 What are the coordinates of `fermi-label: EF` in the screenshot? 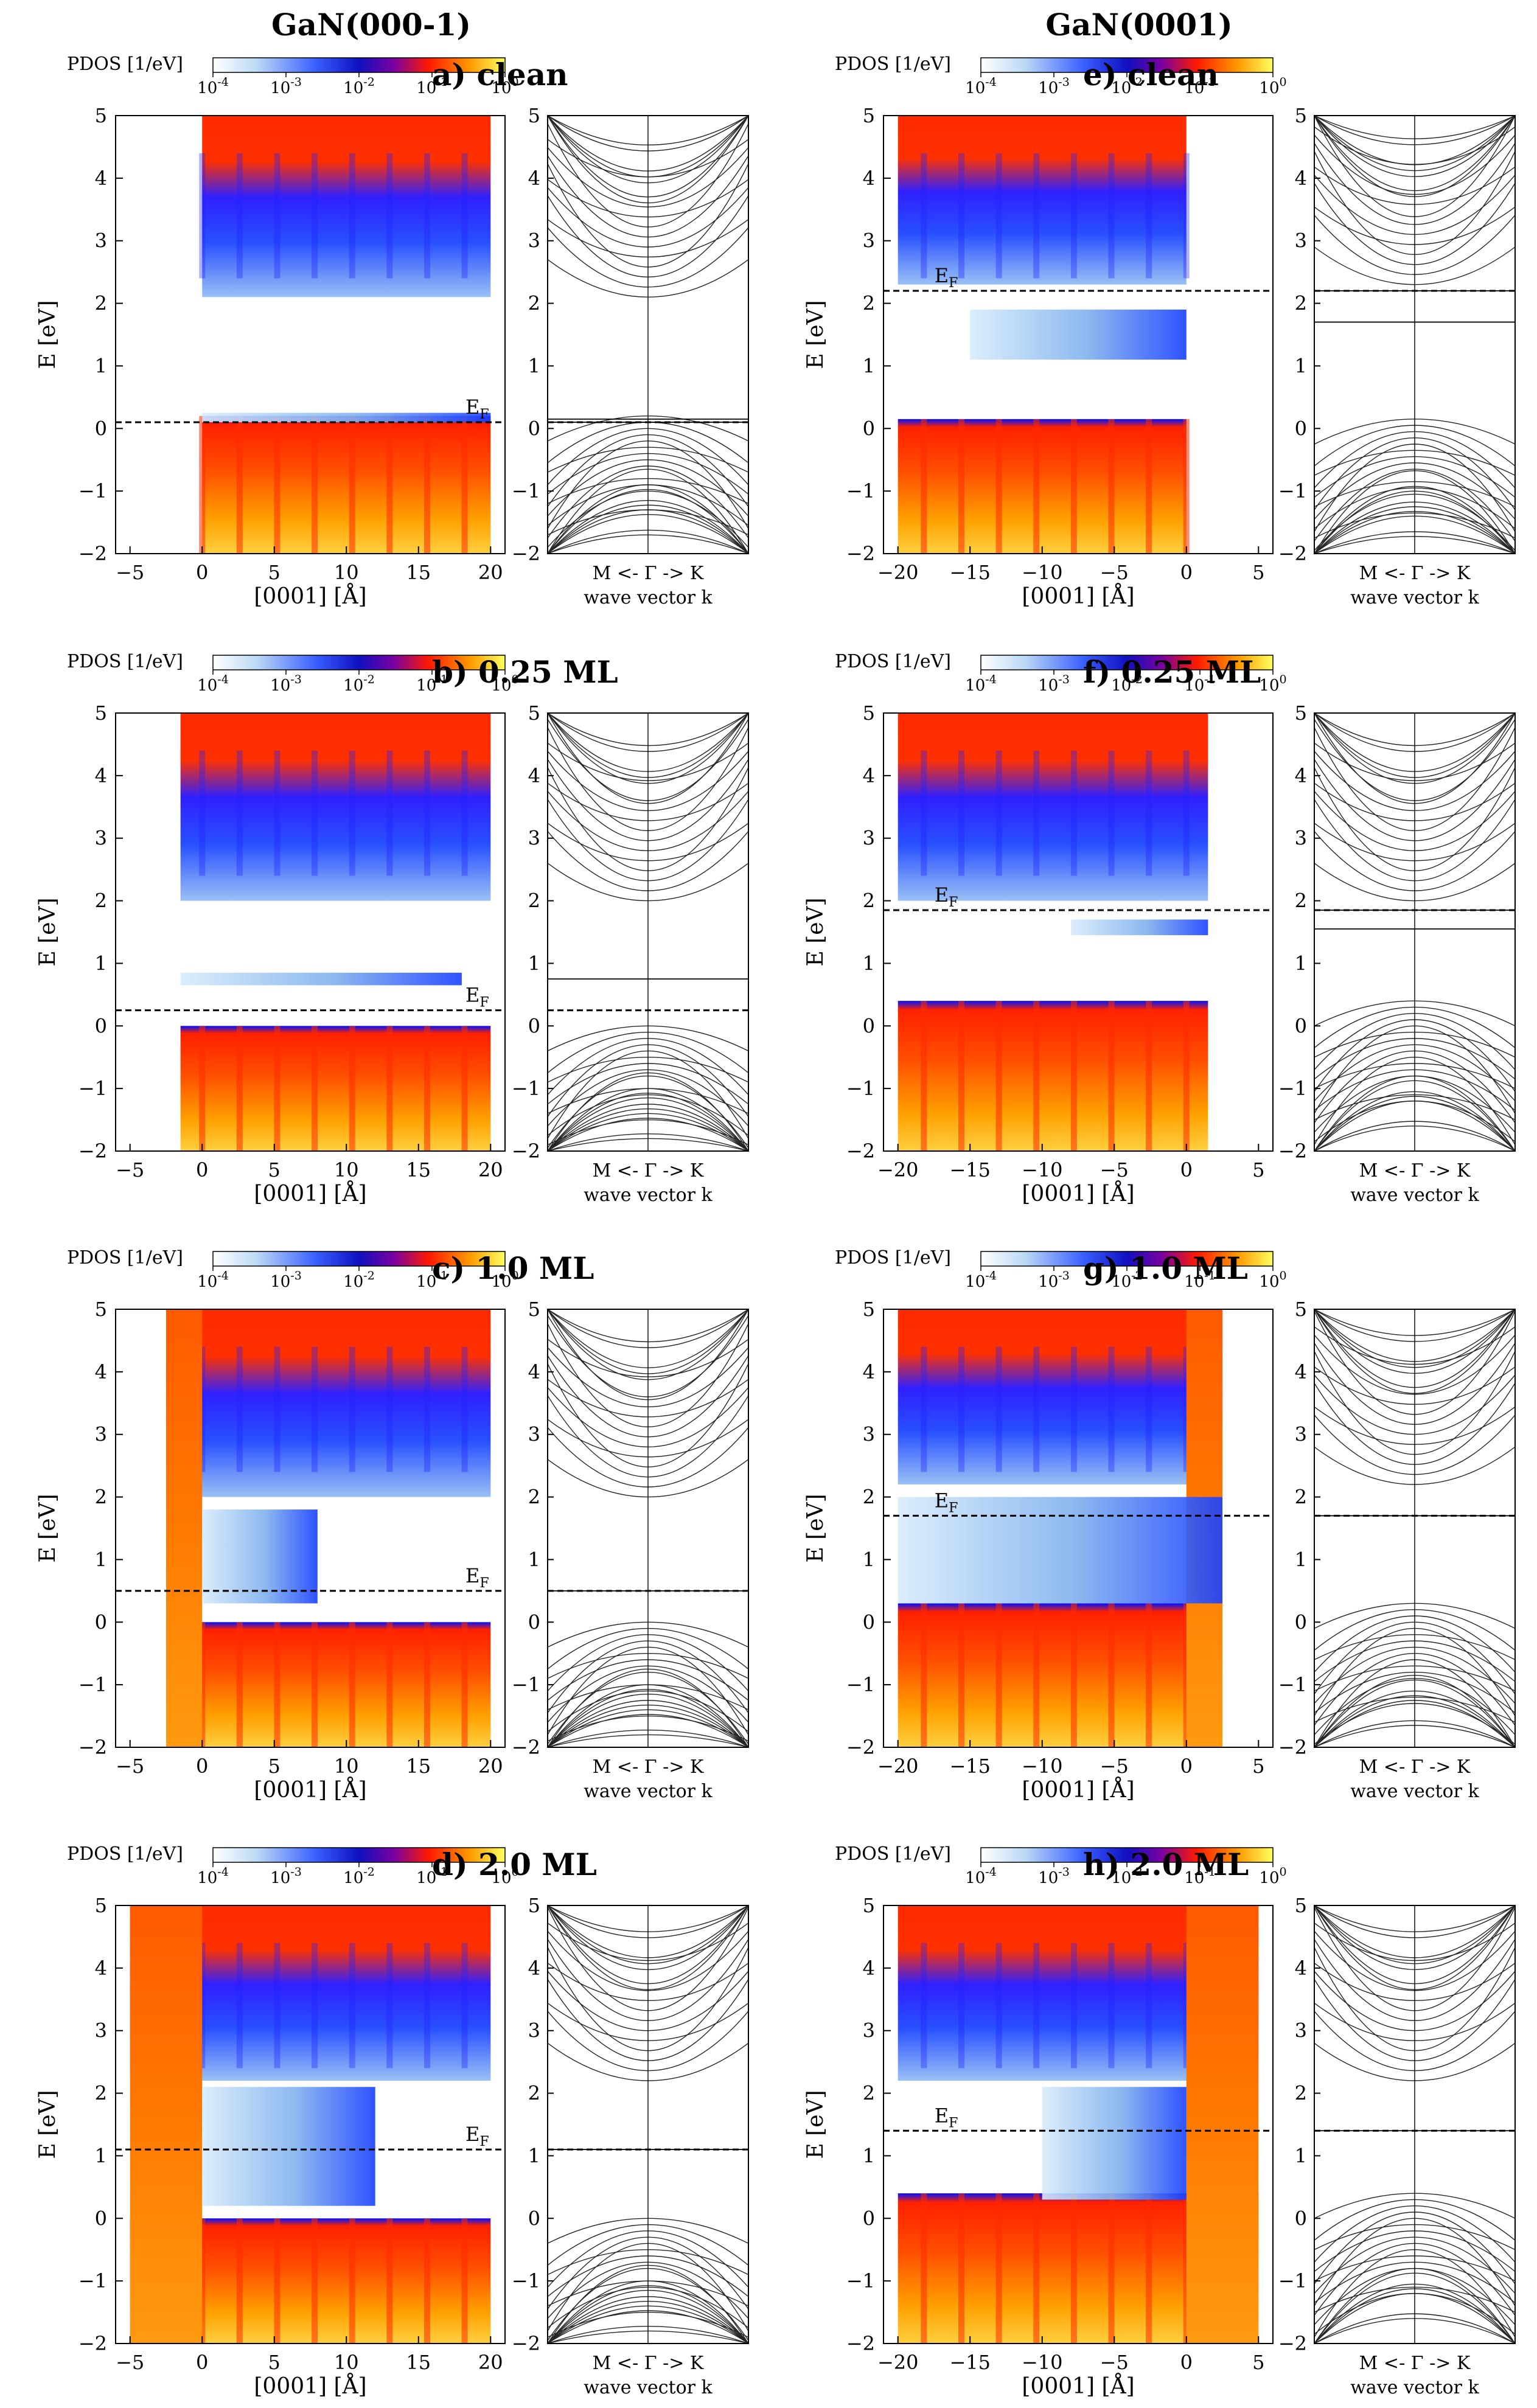 It's located at (477, 997).